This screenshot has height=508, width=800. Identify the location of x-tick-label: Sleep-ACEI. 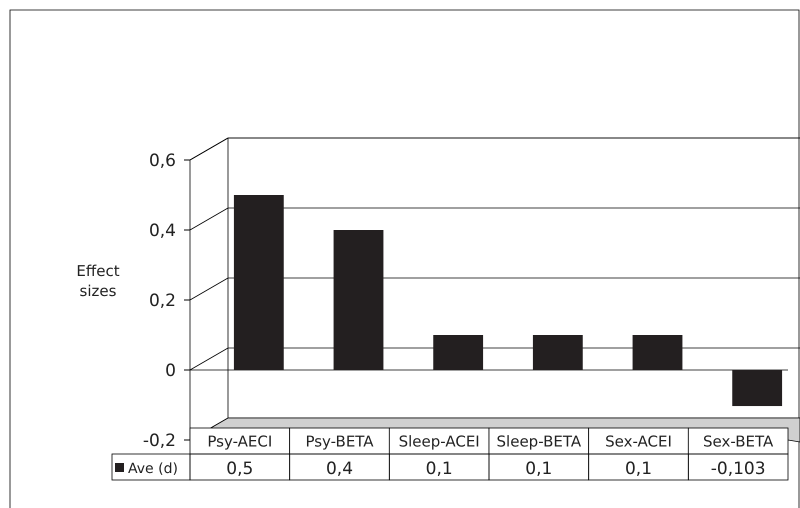
(439, 441).